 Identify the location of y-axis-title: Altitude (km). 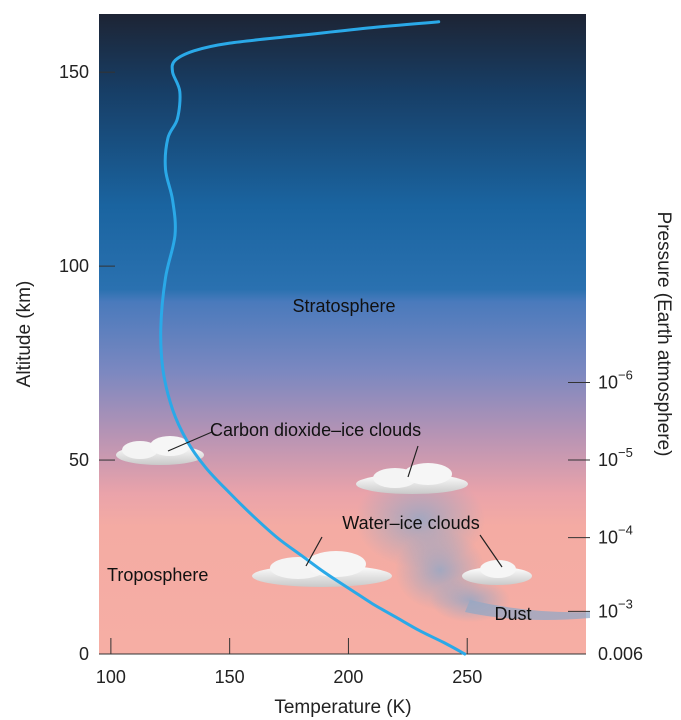
(24, 334).